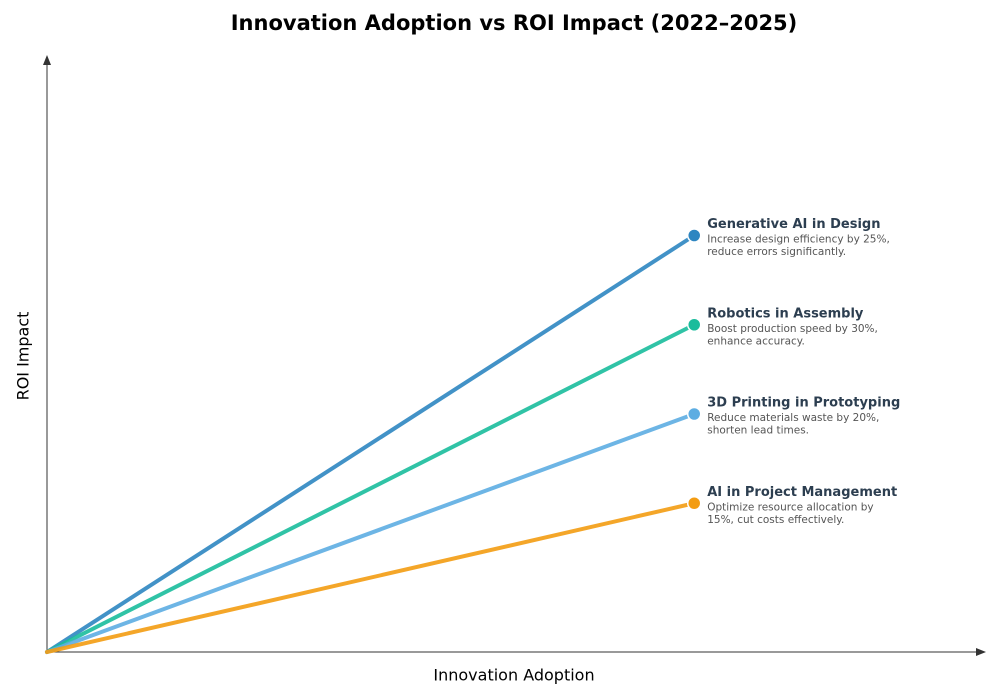  What do you see at coordinates (47, 60) in the screenshot?
I see `y-axis-arrow` at bounding box center [47, 60].